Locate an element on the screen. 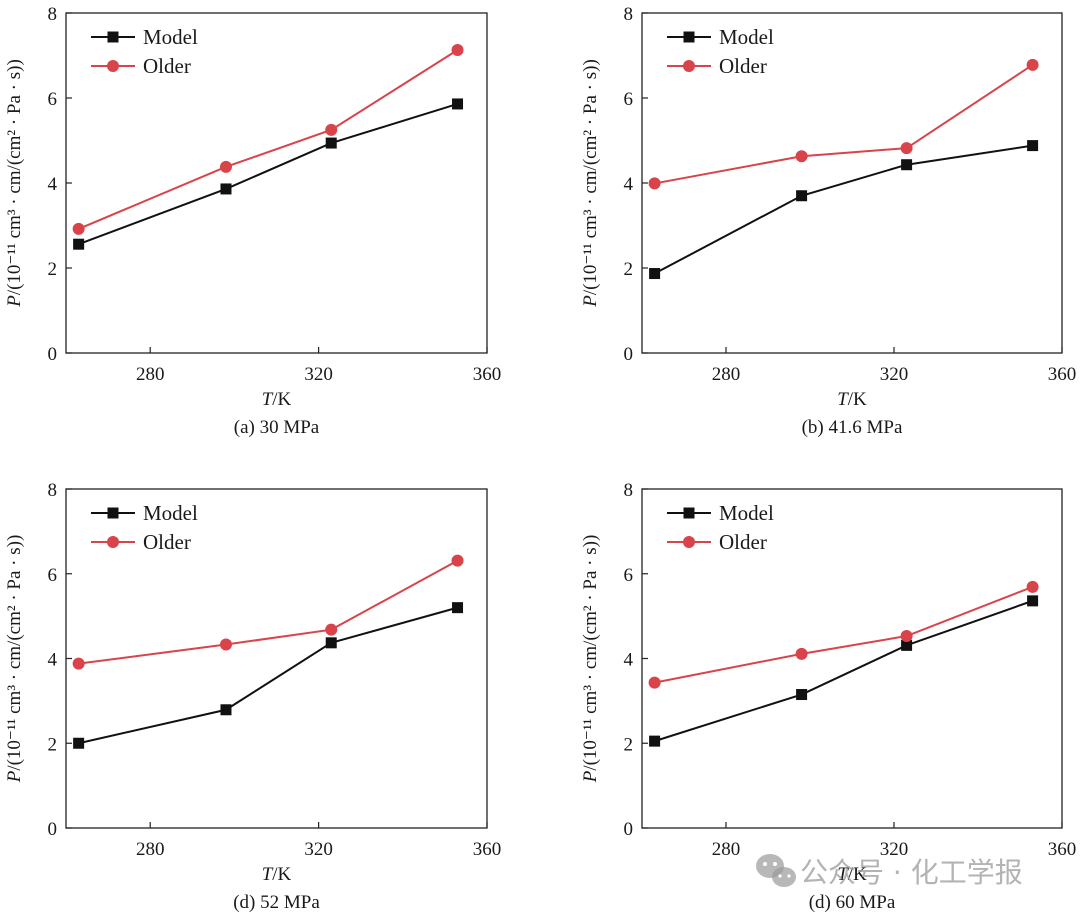  watermark: 公众号 · 化工学报 is located at coordinates (889, 871).